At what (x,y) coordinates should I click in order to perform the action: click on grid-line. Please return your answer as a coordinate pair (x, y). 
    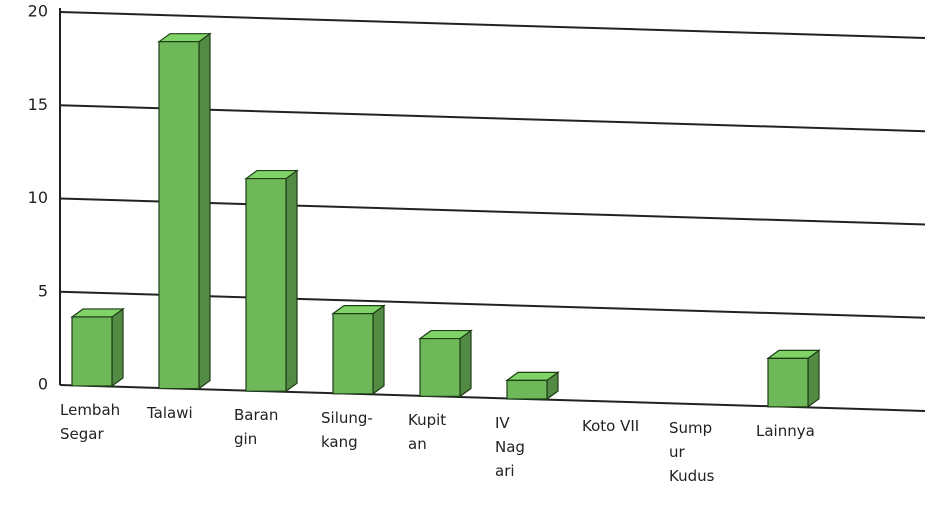
    Looking at the image, I should click on (492, 25).